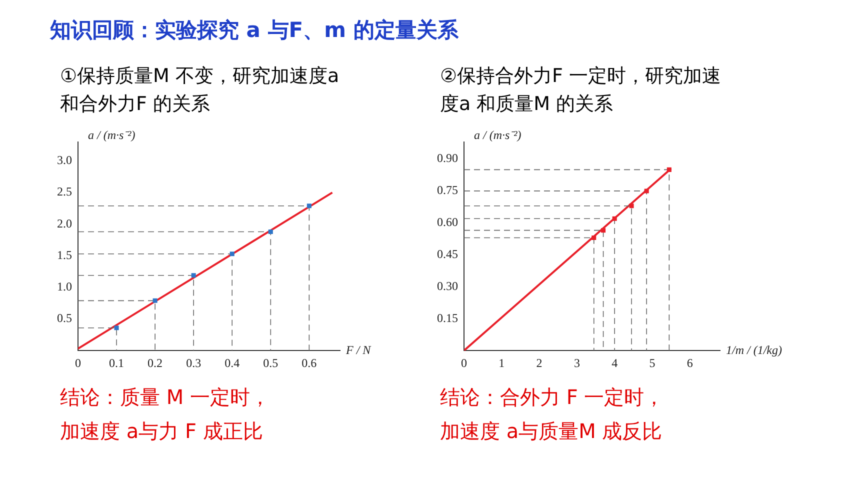 This screenshot has height=484, width=860. What do you see at coordinates (447, 253) in the screenshot?
I see `y-tick-label: 0.45` at bounding box center [447, 253].